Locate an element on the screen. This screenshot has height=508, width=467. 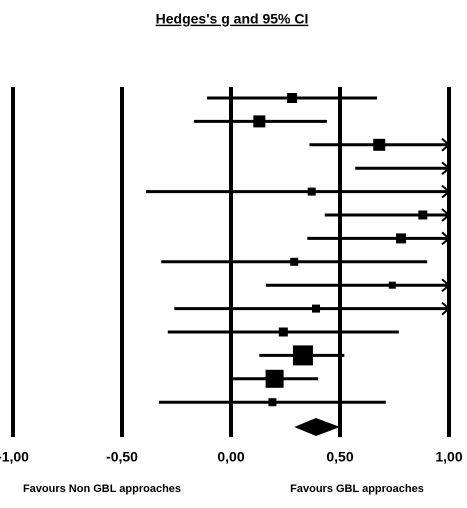
summary-diamond is located at coordinates (317, 427).